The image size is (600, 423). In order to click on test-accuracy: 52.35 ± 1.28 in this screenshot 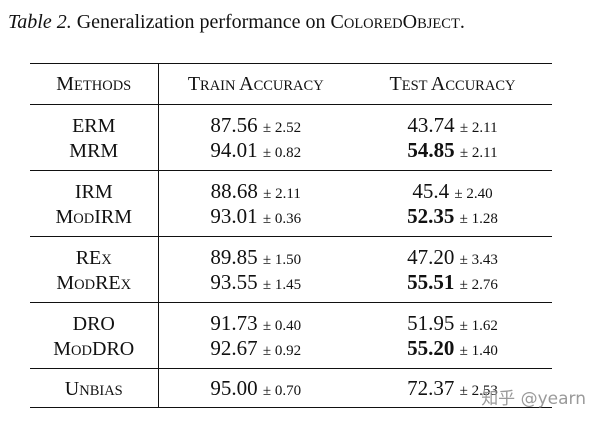, I will do `click(452, 220)`.